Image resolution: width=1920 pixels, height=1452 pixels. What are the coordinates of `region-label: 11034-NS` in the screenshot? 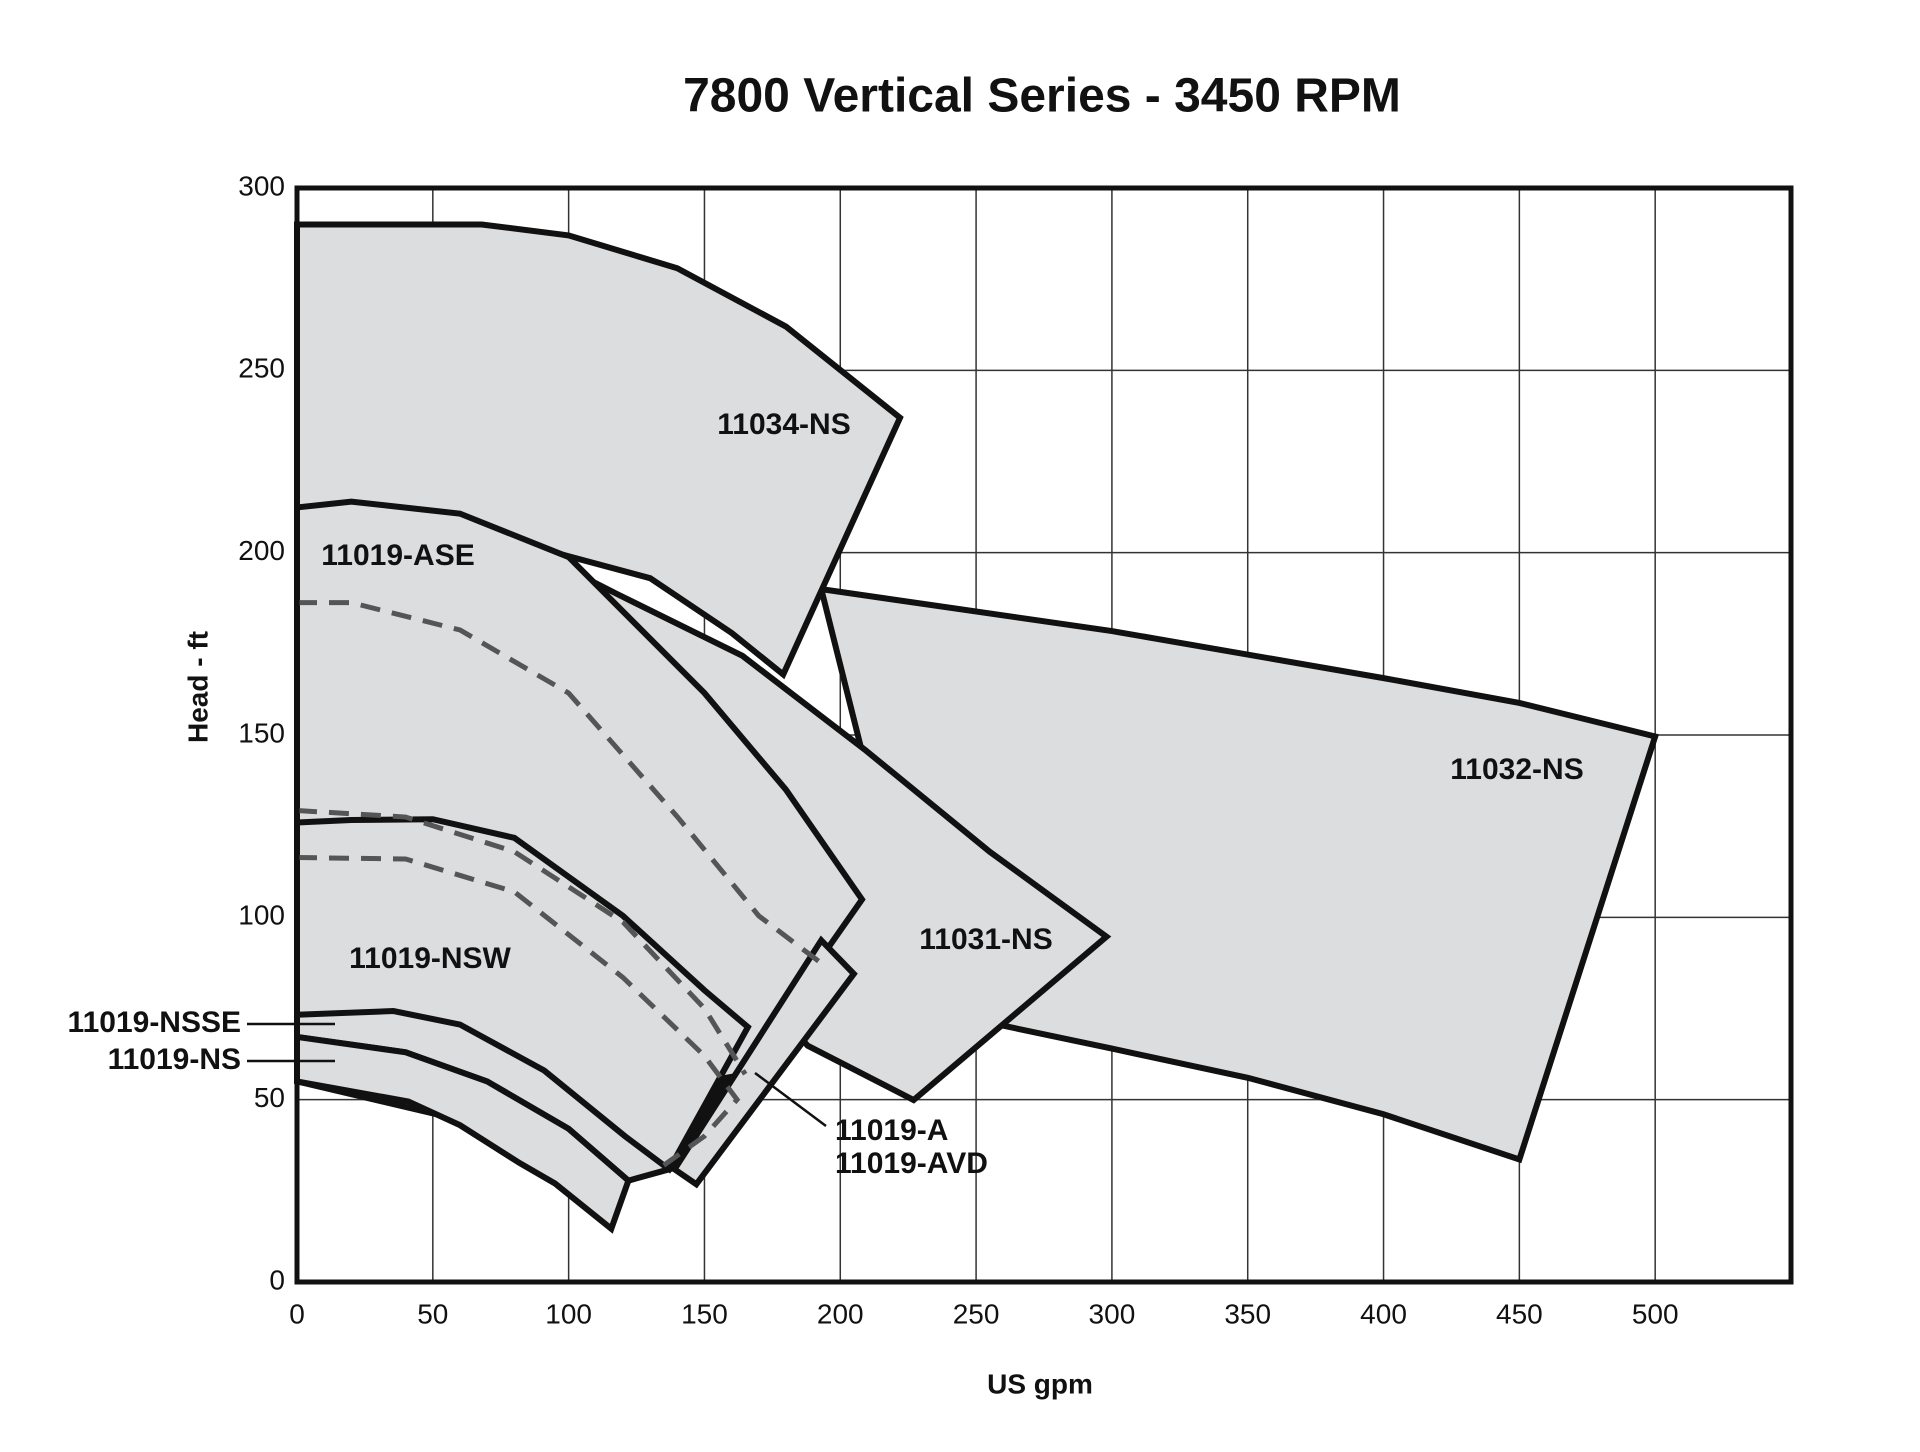 It's located at (783, 424).